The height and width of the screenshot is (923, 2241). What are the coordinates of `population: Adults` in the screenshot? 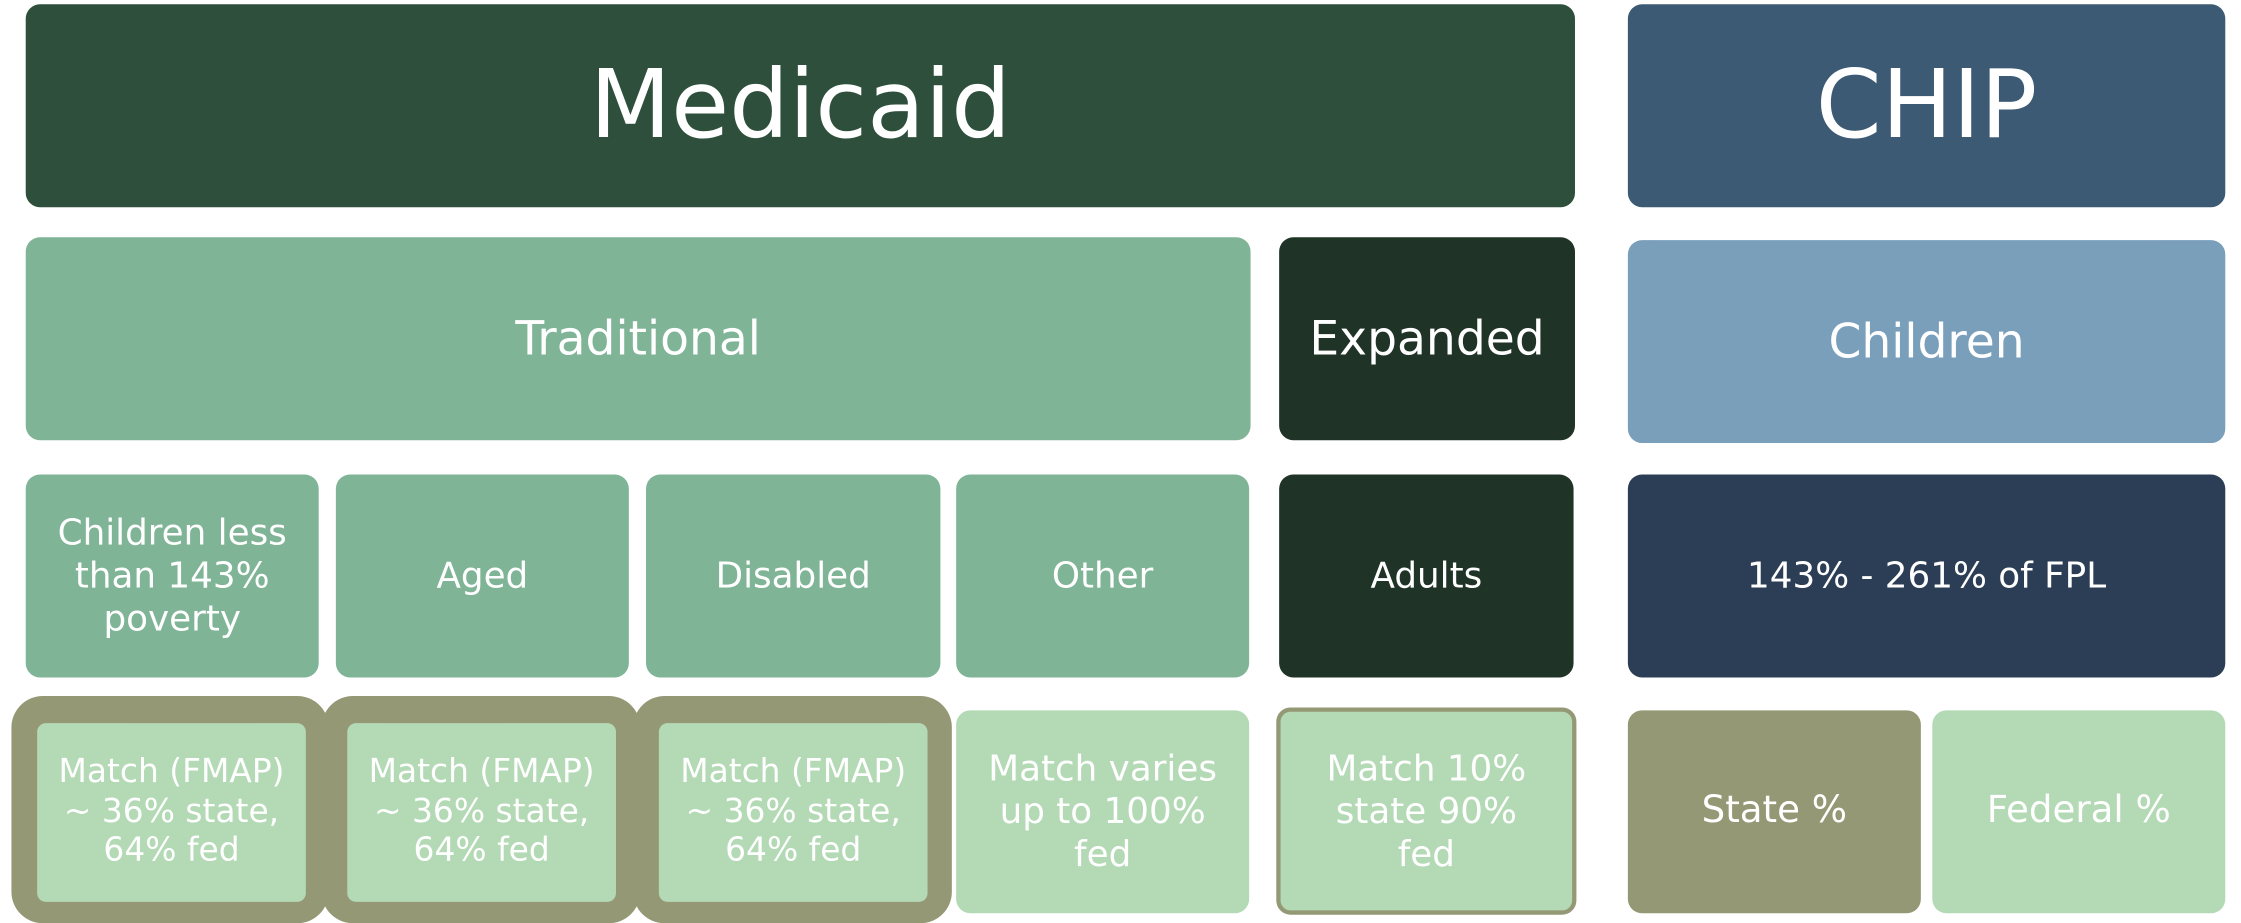 It's located at (1426, 576).